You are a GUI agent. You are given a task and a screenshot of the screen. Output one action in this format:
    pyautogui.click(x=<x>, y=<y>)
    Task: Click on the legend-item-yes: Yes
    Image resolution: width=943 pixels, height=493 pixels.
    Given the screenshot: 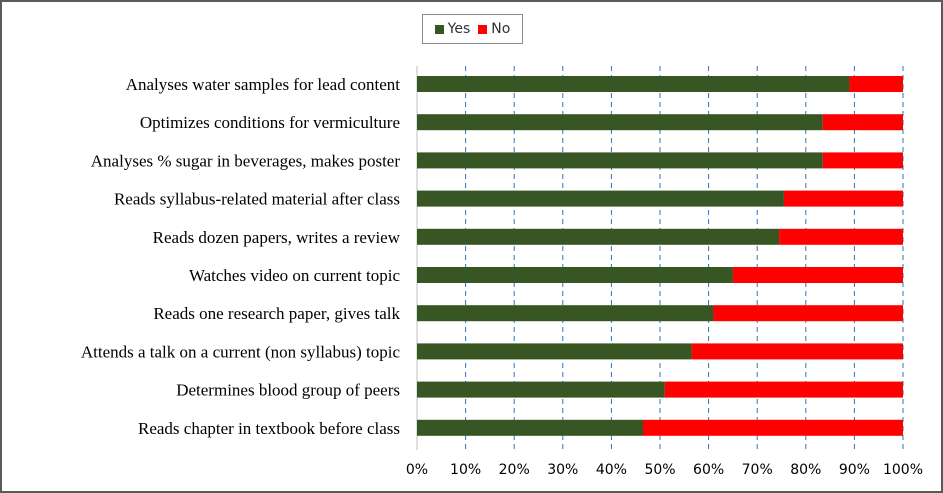 What is the action you would take?
    pyautogui.click(x=452, y=29)
    